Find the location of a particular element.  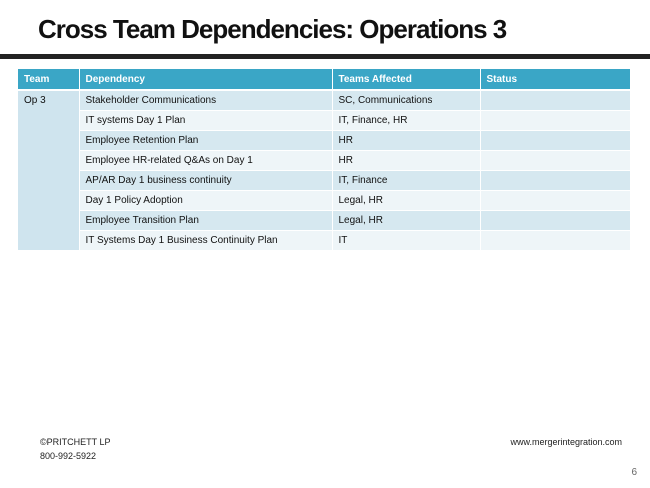

title-divider is located at coordinates (325, 56).